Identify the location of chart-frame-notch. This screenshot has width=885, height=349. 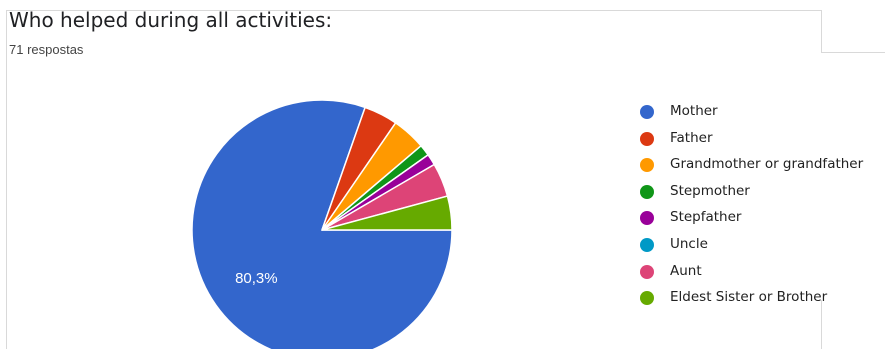
(853, 52).